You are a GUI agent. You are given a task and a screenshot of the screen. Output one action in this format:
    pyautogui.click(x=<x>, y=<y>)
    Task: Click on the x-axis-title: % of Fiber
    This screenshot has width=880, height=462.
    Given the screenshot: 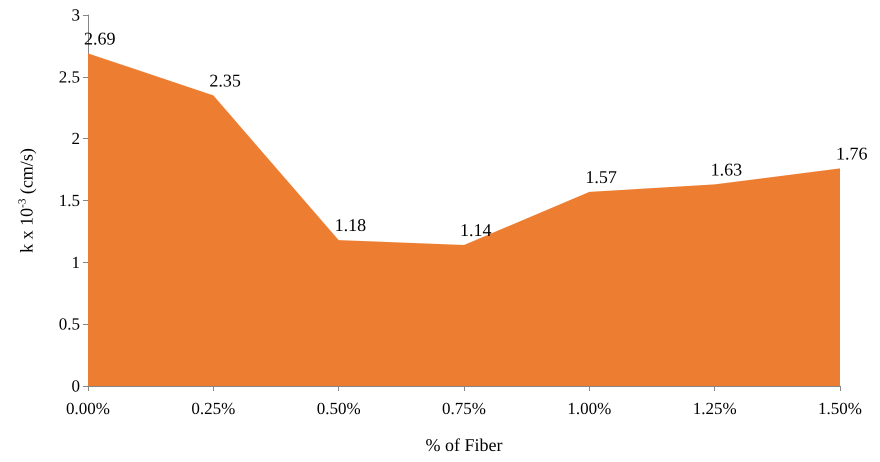 What is the action you would take?
    pyautogui.click(x=464, y=445)
    